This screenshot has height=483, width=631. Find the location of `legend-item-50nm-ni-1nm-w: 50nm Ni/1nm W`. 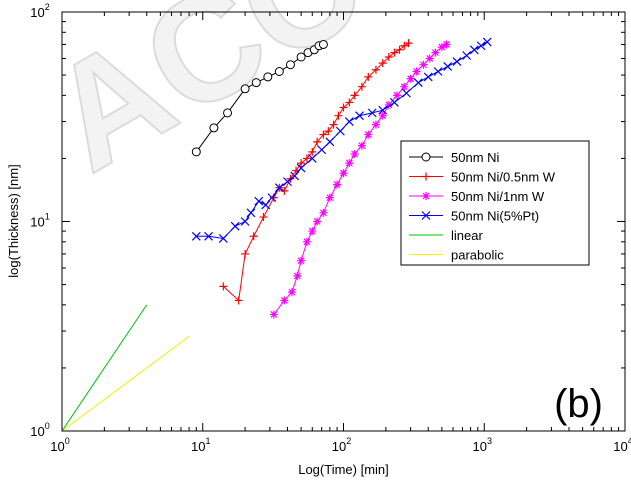

legend-item-50nm-ni-1nm-w: 50nm Ni/1nm W is located at coordinates (477, 196).